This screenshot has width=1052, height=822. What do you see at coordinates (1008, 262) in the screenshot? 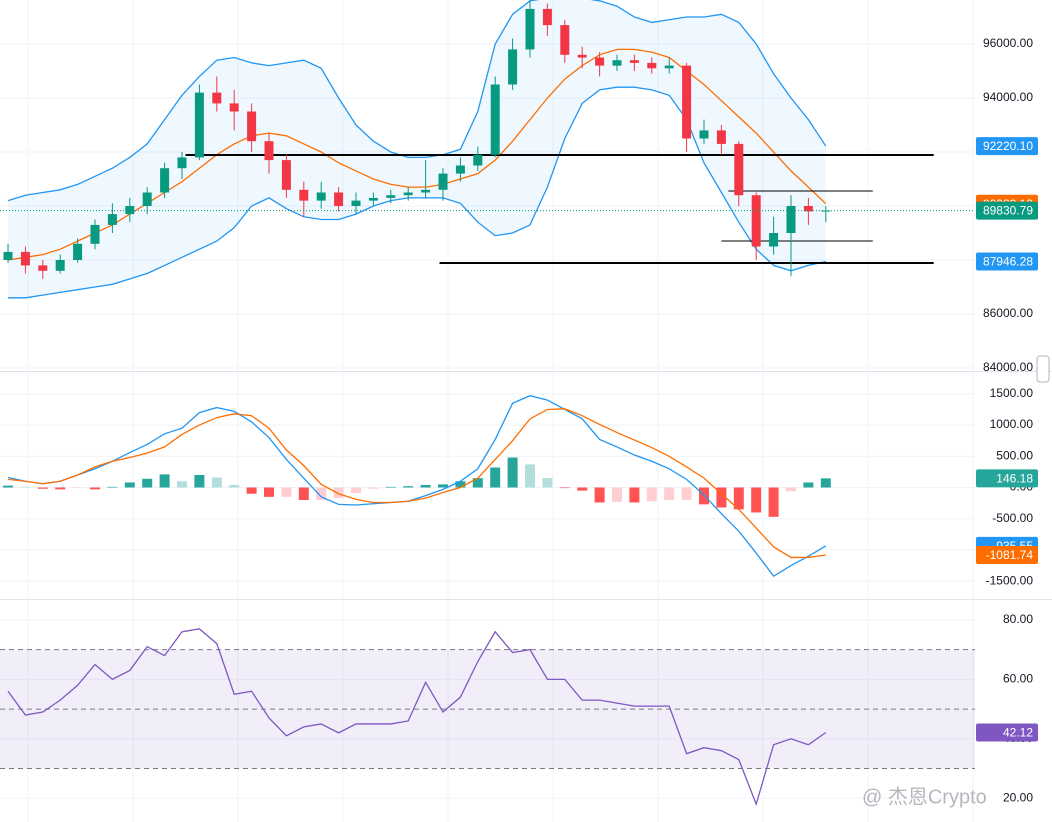
I see `last-value-label: 87946.28` at bounding box center [1008, 262].